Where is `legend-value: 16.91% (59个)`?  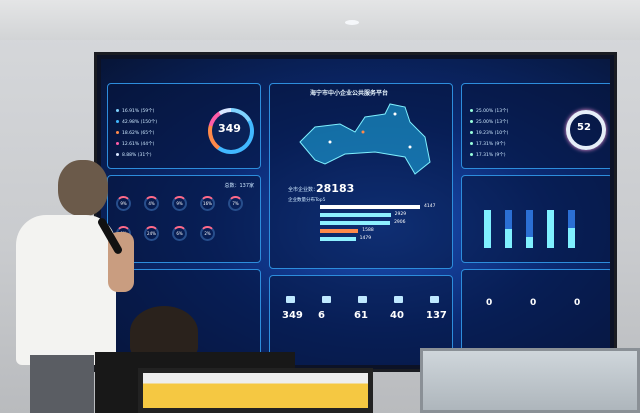 legend-value: 16.91% (59个) is located at coordinates (138, 111).